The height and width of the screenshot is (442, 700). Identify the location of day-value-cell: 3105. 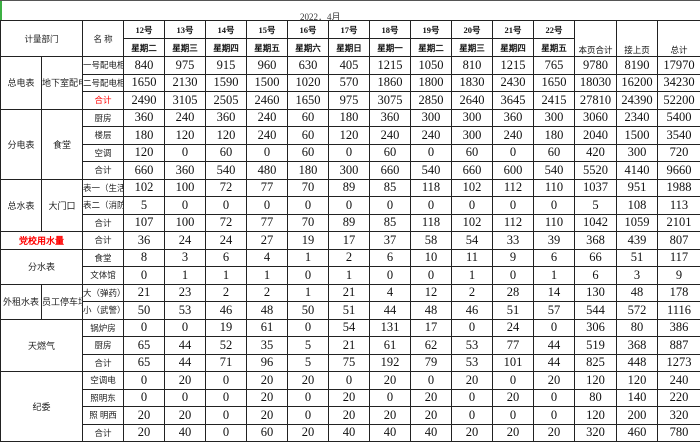
(185, 100).